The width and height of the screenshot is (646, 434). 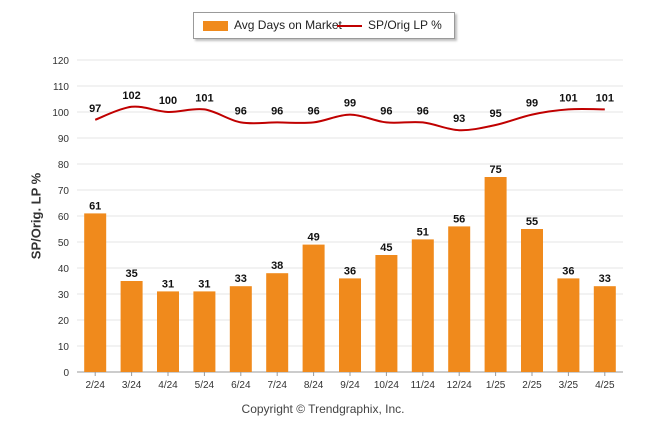 What do you see at coordinates (61, 87) in the screenshot?
I see `y-tick-label: 110` at bounding box center [61, 87].